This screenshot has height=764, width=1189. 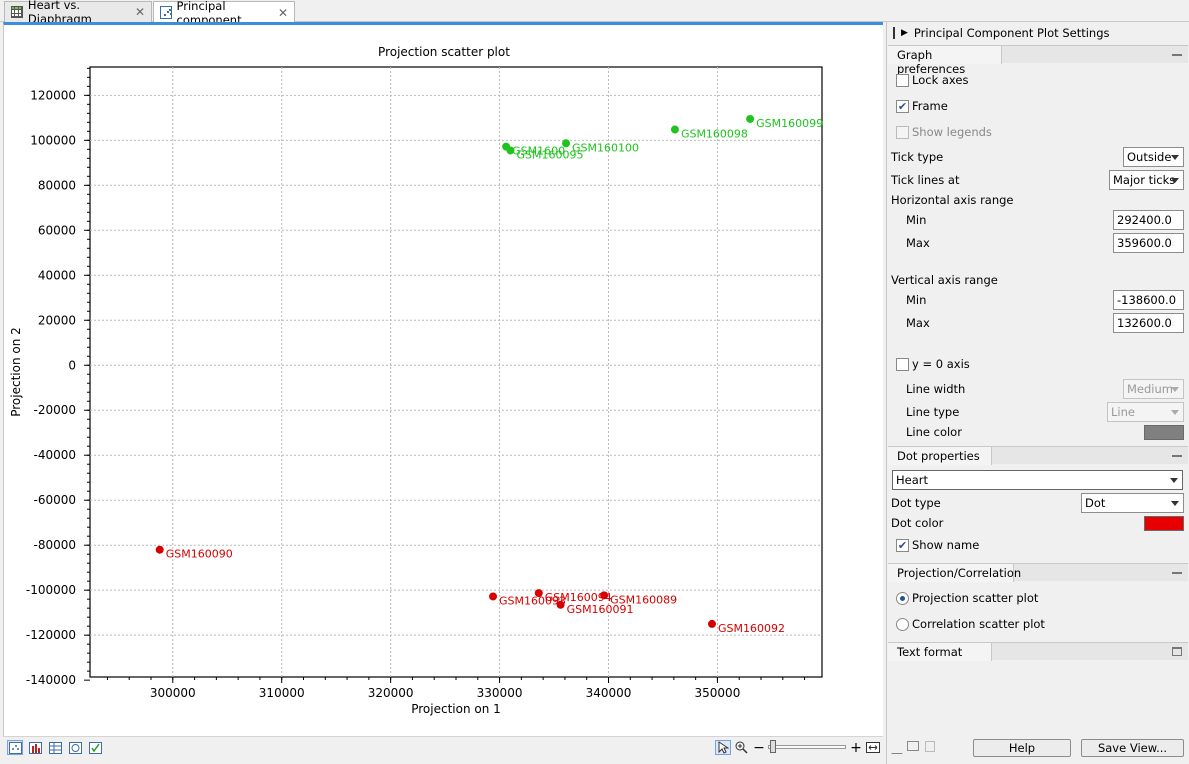 What do you see at coordinates (1001, 33) in the screenshot?
I see `settings-panel-header: ▶ Principal Component Plot Settings` at bounding box center [1001, 33].